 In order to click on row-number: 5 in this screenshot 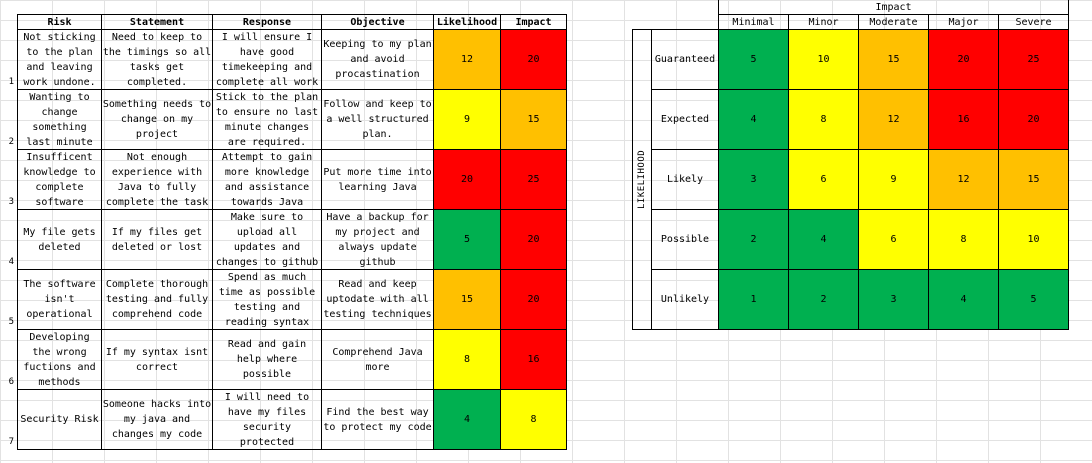, I will do `click(11, 322)`.